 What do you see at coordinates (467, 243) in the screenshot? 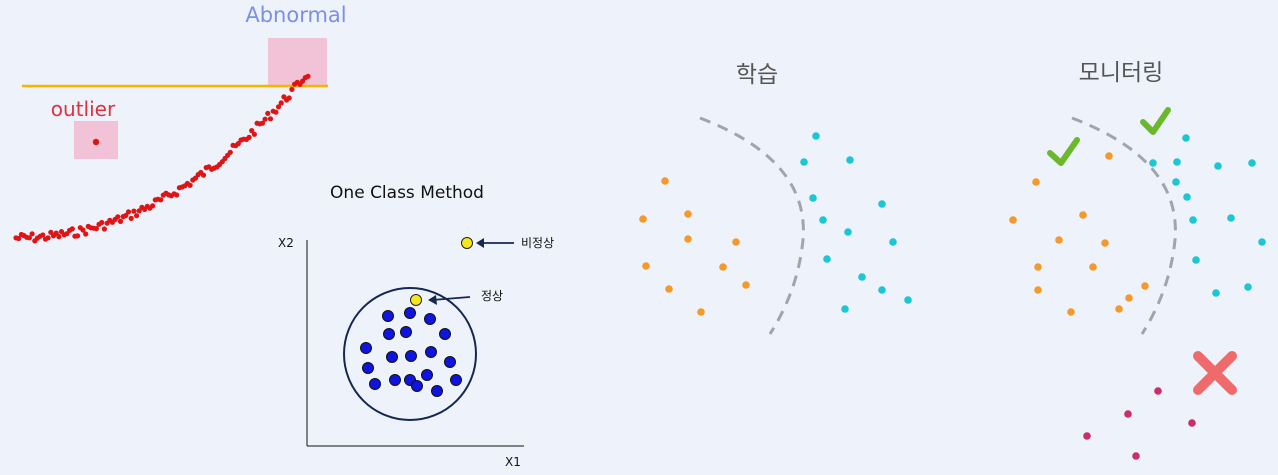
I see `anomaly-point` at bounding box center [467, 243].